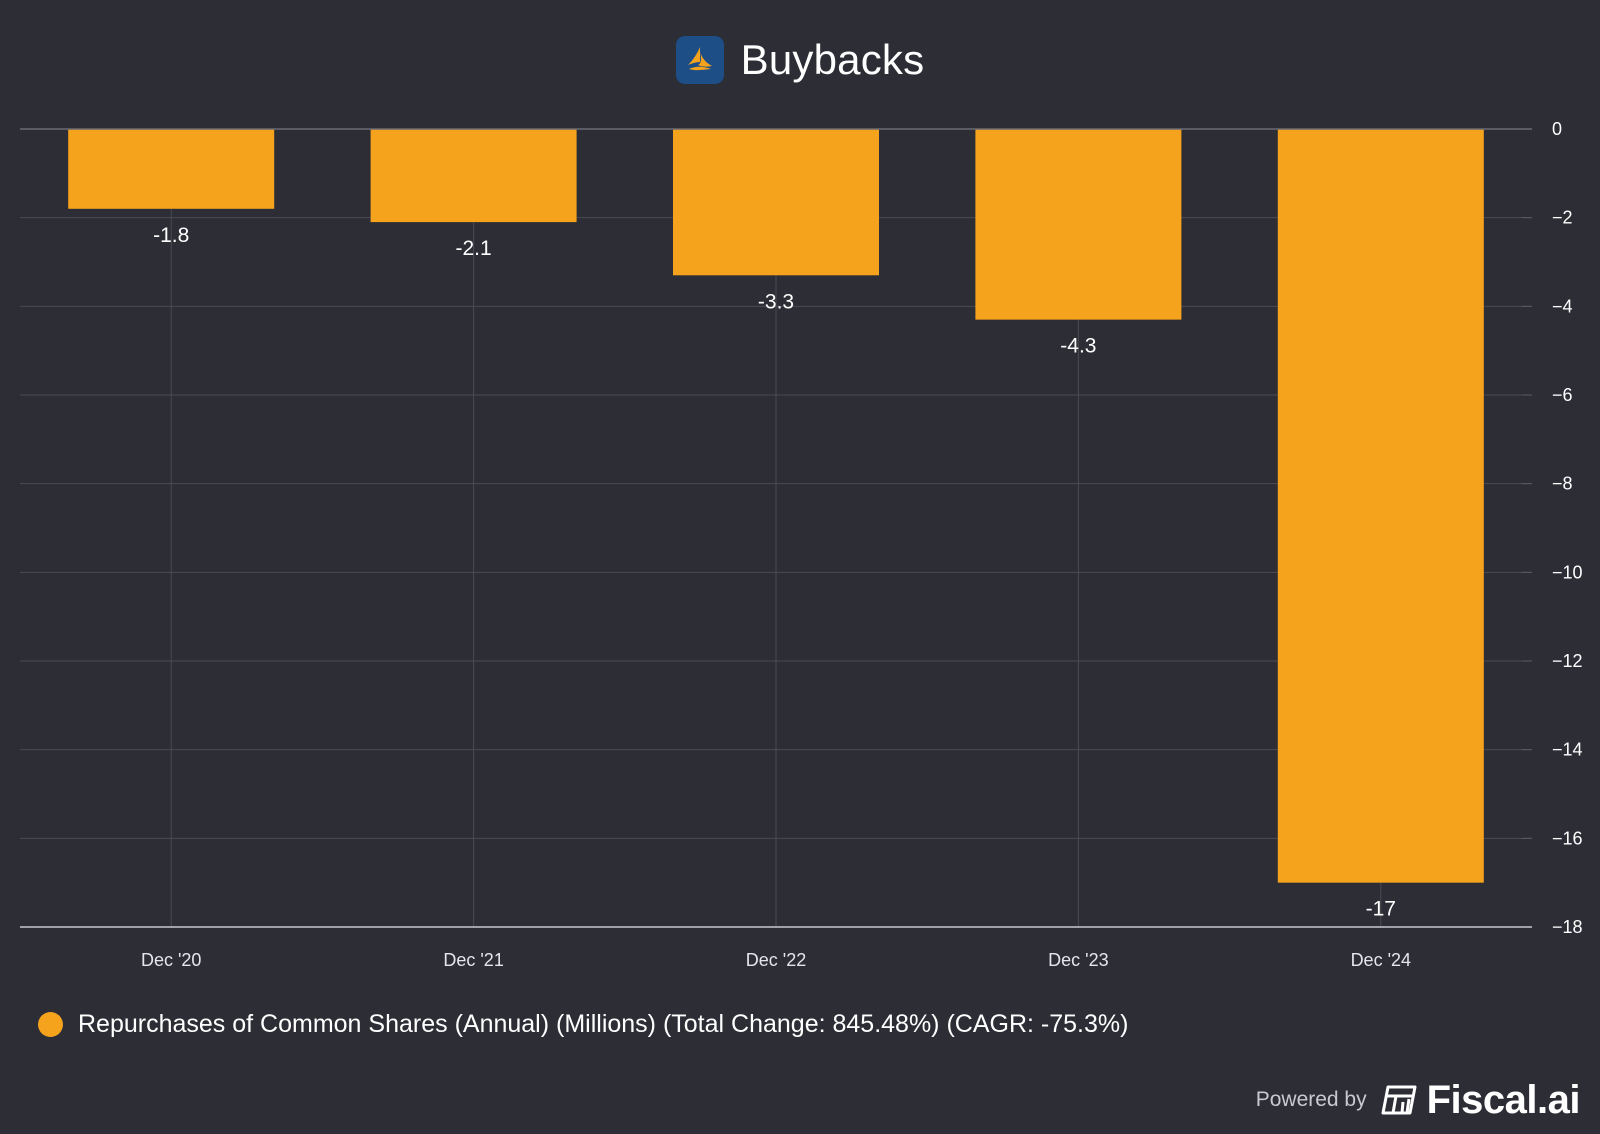  Describe the element at coordinates (1562, 395) in the screenshot. I see `y-tick-label: −6` at that location.